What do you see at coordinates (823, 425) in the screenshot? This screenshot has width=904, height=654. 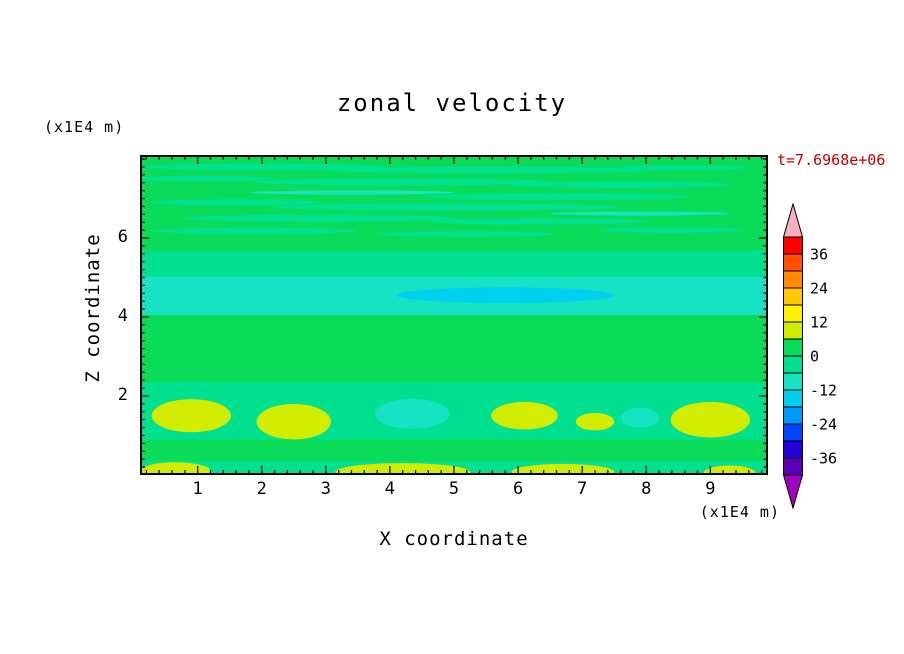 I see `colorbar-label: -24` at bounding box center [823, 425].